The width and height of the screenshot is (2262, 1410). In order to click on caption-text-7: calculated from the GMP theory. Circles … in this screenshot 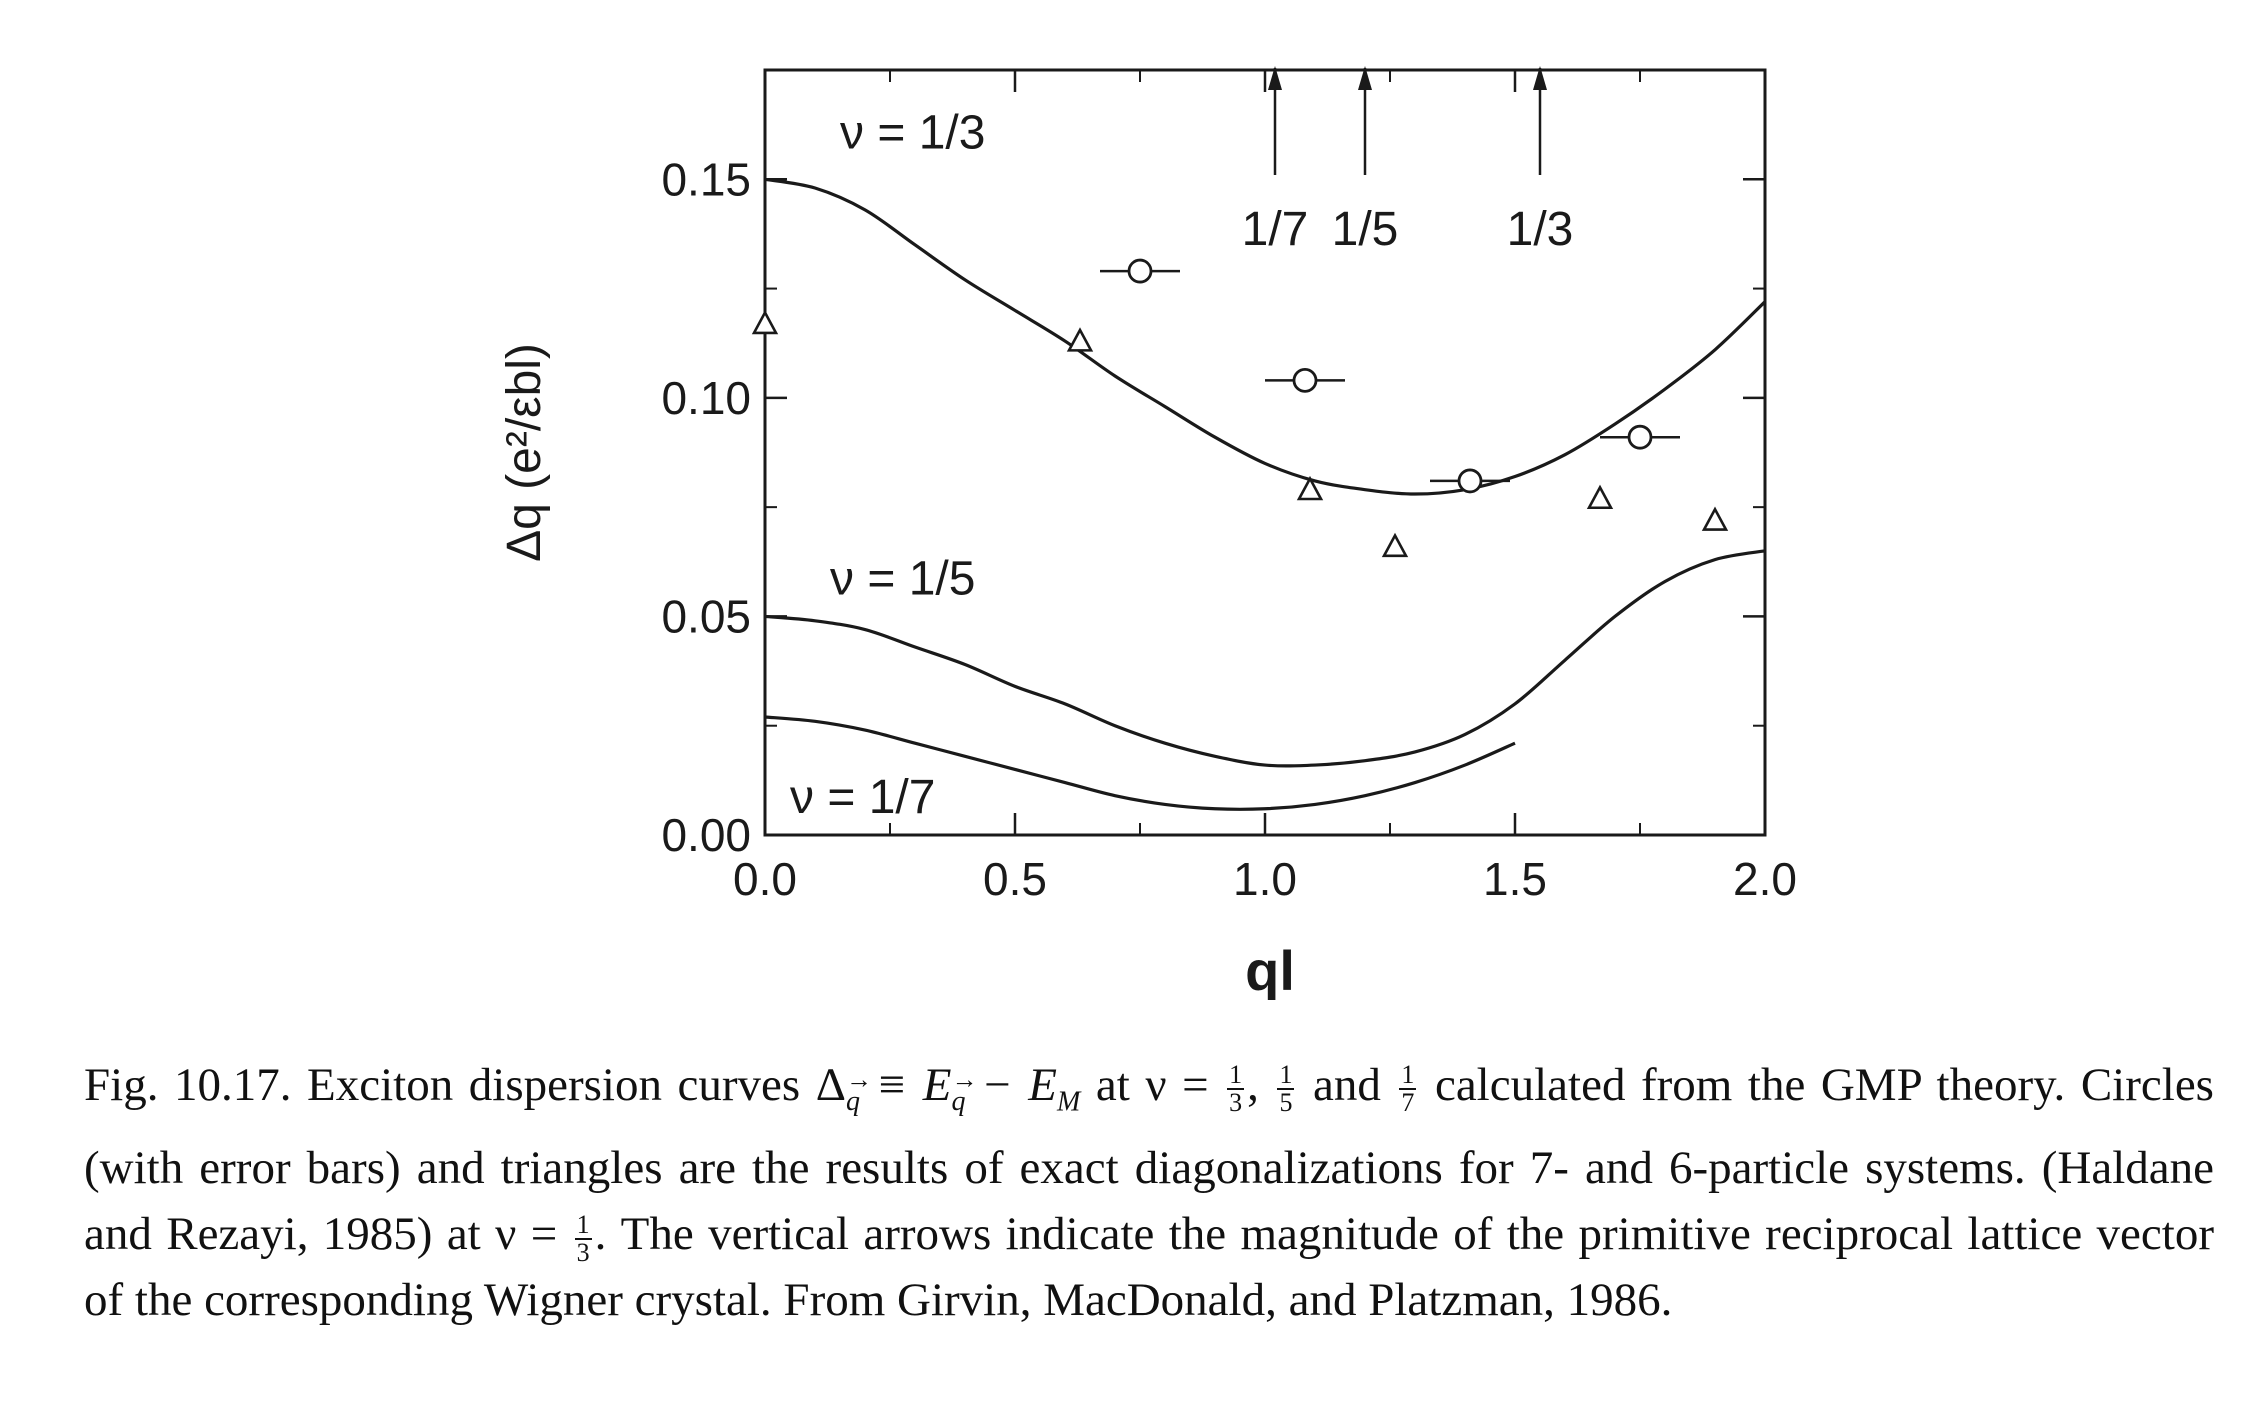, I will do `click(1149, 1160)`.